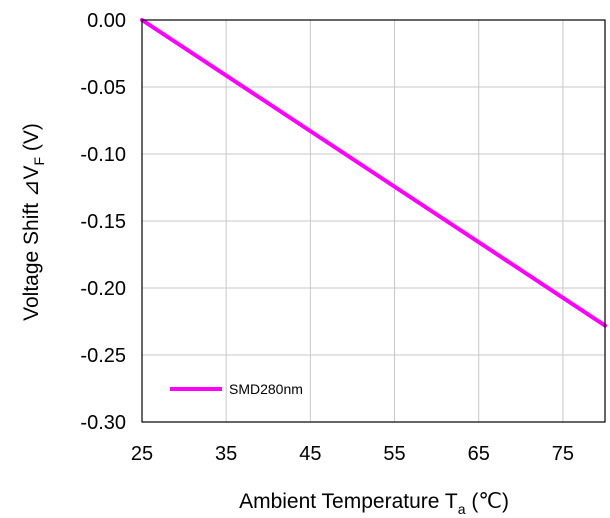 This screenshot has height=518, width=610. Describe the element at coordinates (487, 501) in the screenshot. I see `x-axis-title-suffix: (℃)` at that location.